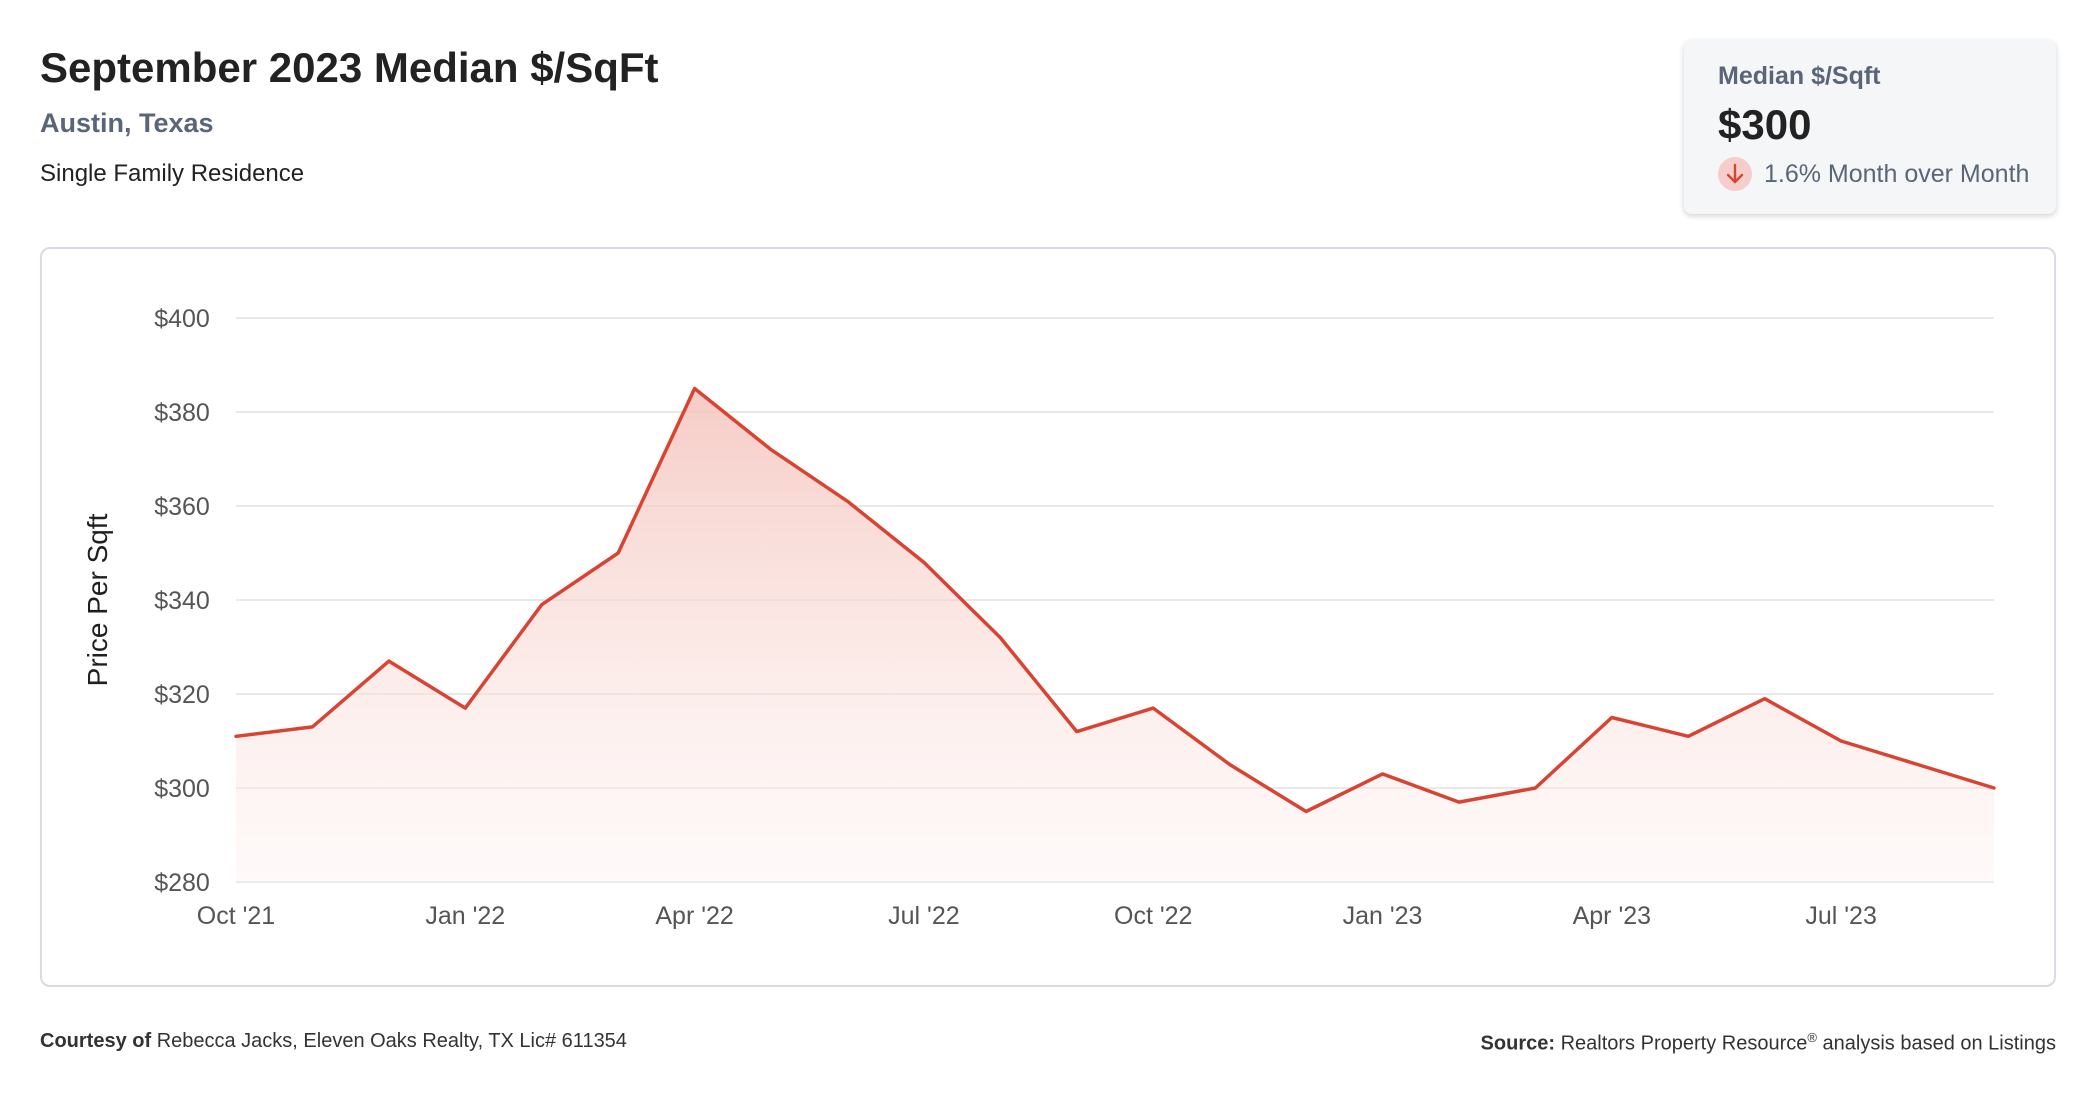 This screenshot has height=1100, width=2096. Describe the element at coordinates (1383, 916) in the screenshot. I see `x-tick-label: Jan '23` at that location.